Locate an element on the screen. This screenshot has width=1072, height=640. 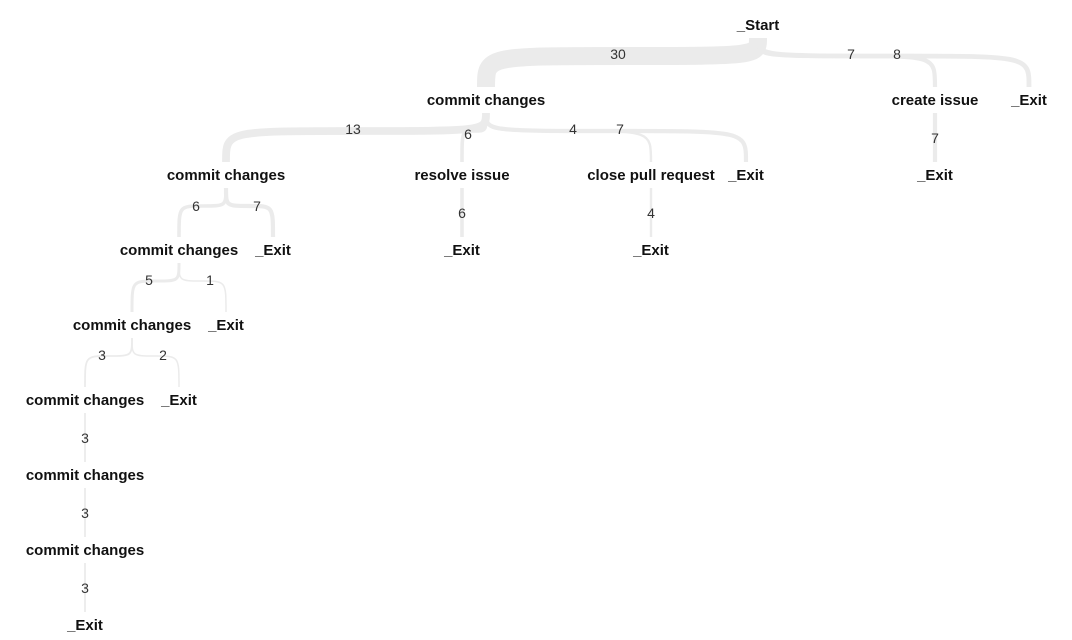
node-label-n10: _Exit is located at coordinates (272, 250).